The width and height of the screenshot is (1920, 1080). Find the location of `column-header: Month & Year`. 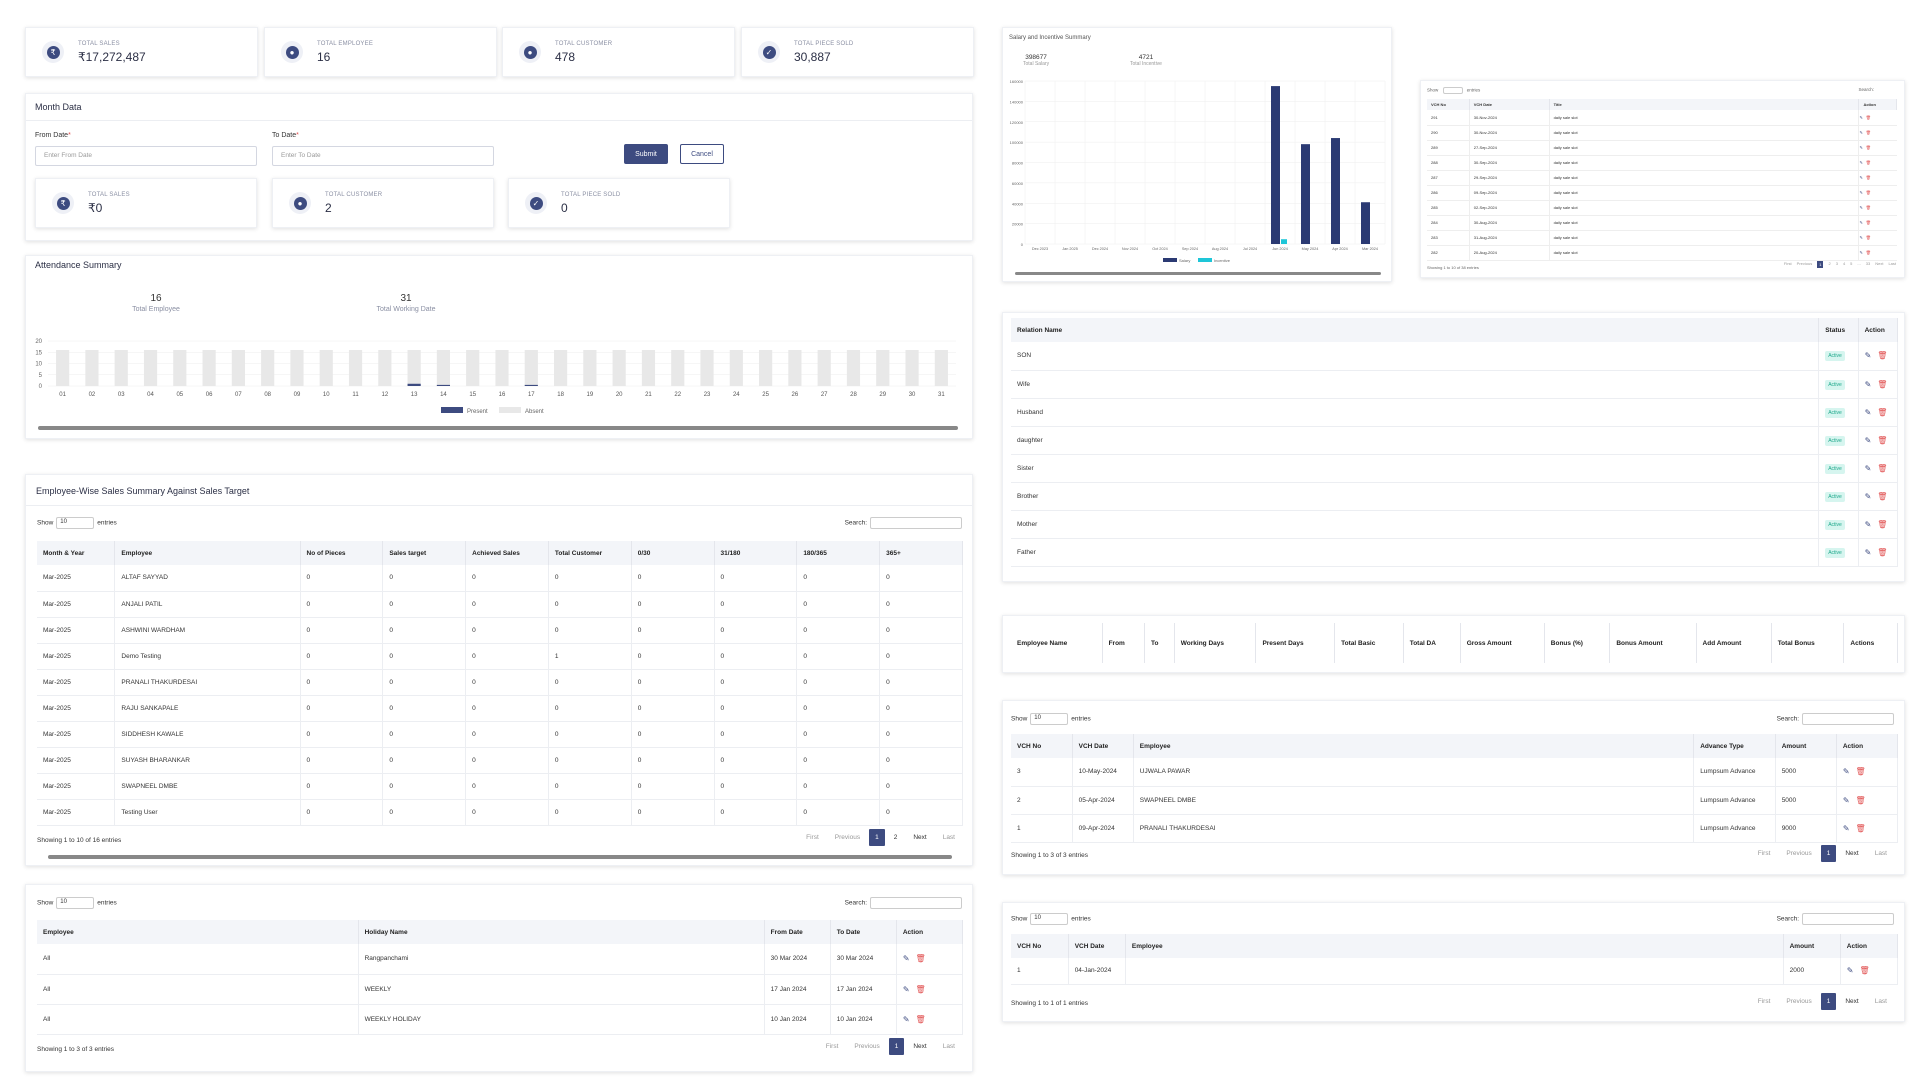

column-header: Month & Year is located at coordinates (76, 553).